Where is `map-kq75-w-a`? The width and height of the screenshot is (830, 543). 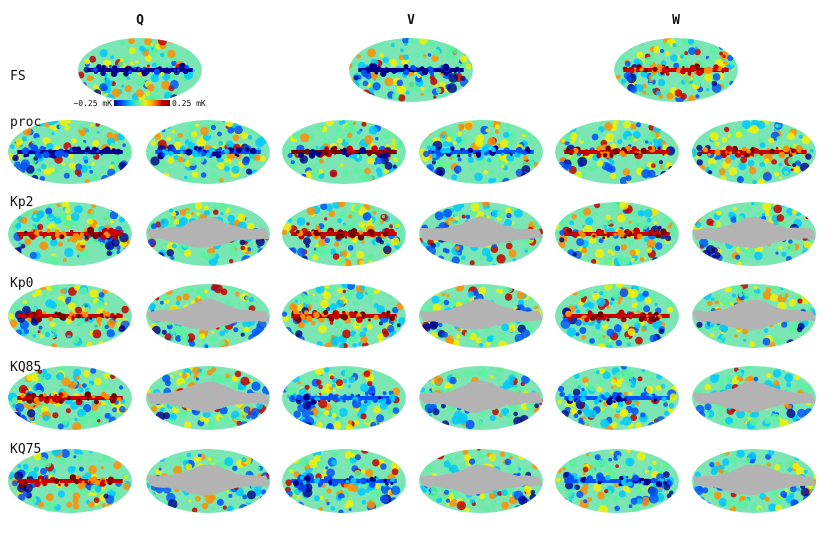 map-kq75-w-a is located at coordinates (617, 481).